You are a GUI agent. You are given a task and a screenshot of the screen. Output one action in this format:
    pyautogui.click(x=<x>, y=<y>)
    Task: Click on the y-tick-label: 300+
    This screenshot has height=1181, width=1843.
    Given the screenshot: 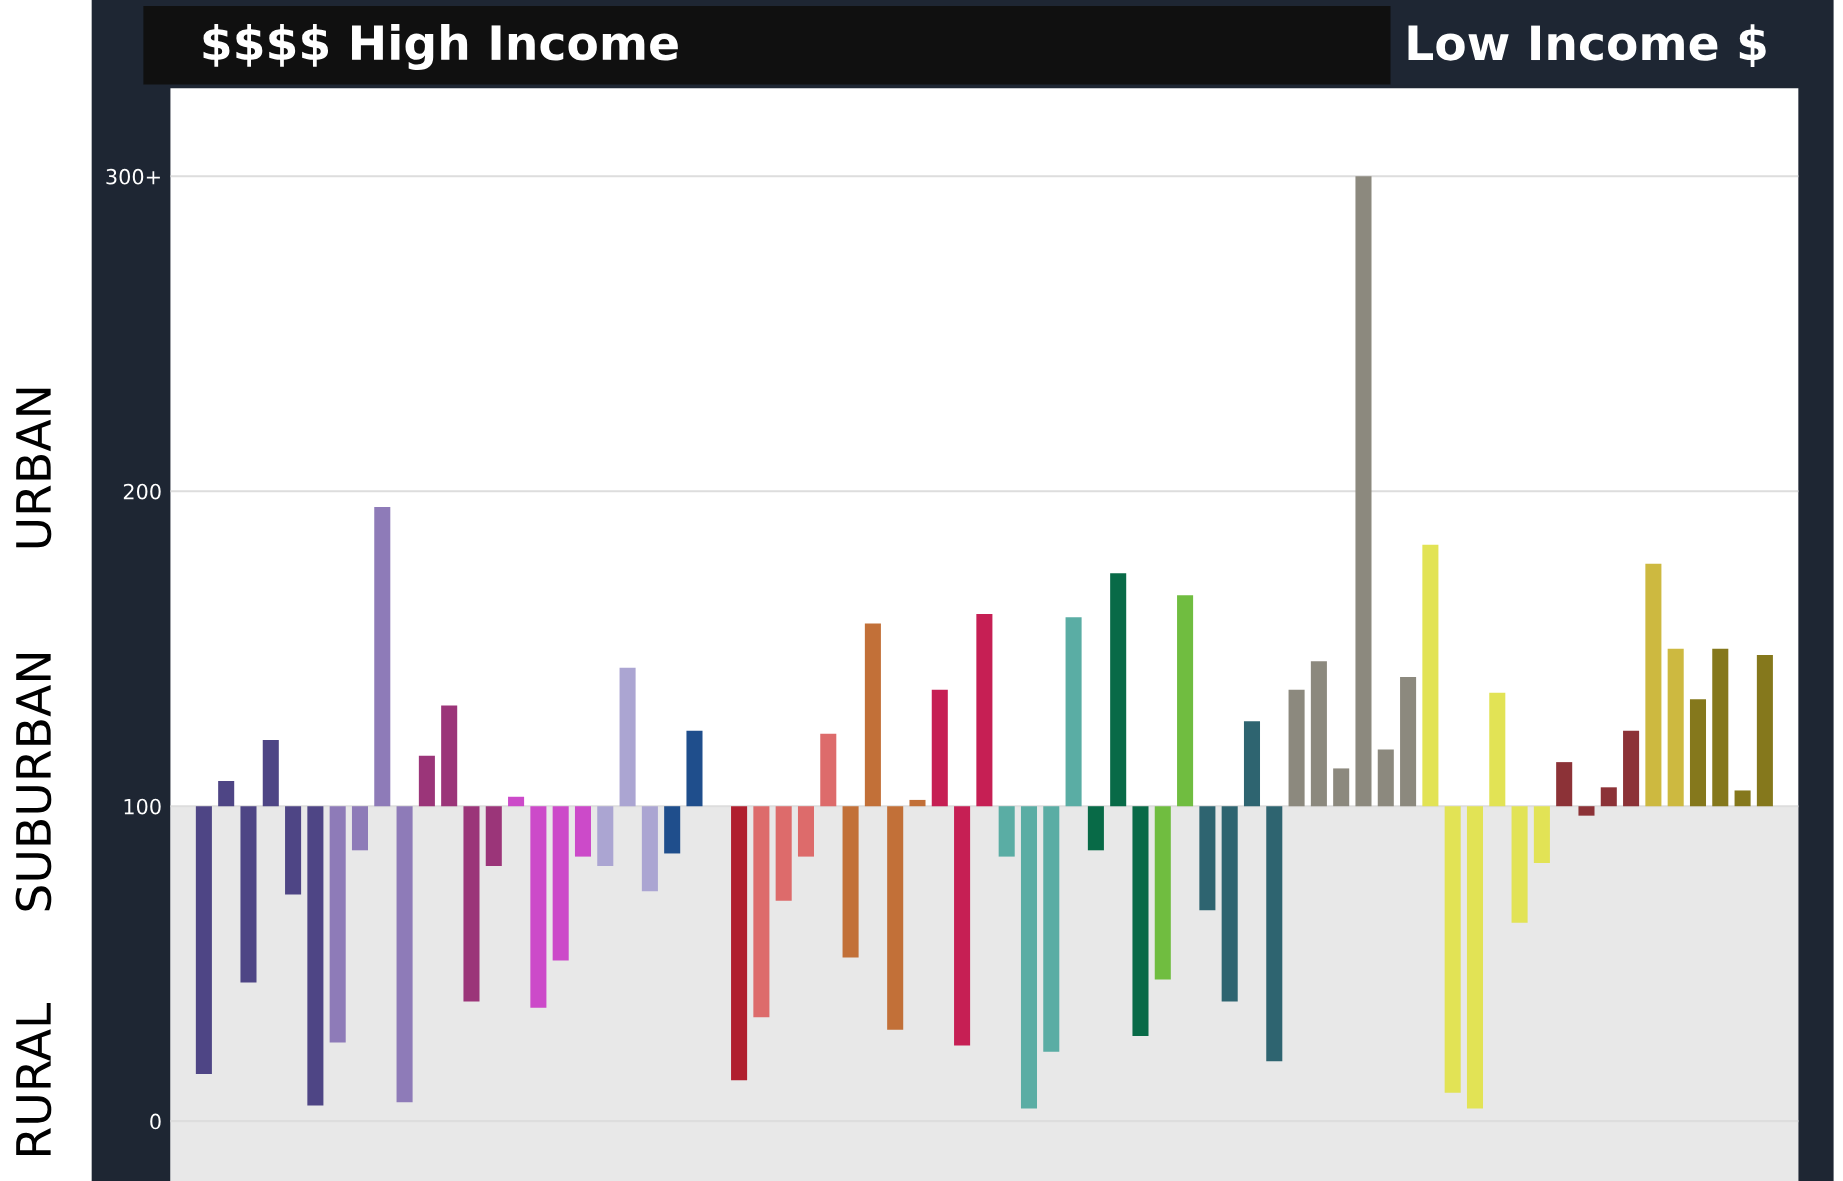 What is the action you would take?
    pyautogui.click(x=133, y=176)
    